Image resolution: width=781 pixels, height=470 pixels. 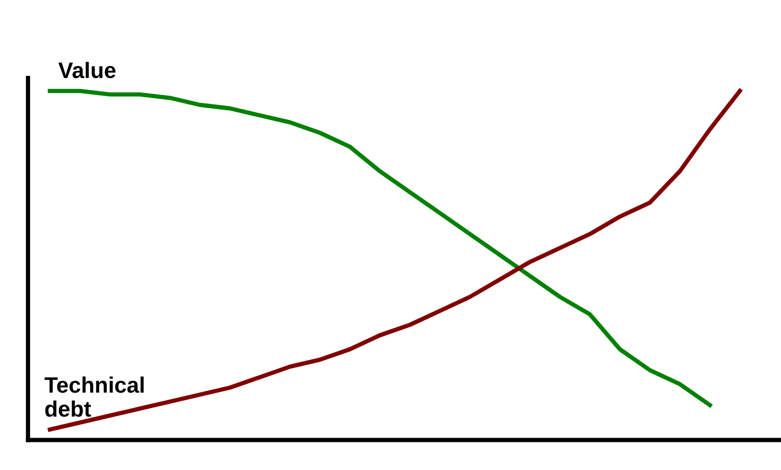 What do you see at coordinates (87, 70) in the screenshot?
I see `series-label: Value` at bounding box center [87, 70].